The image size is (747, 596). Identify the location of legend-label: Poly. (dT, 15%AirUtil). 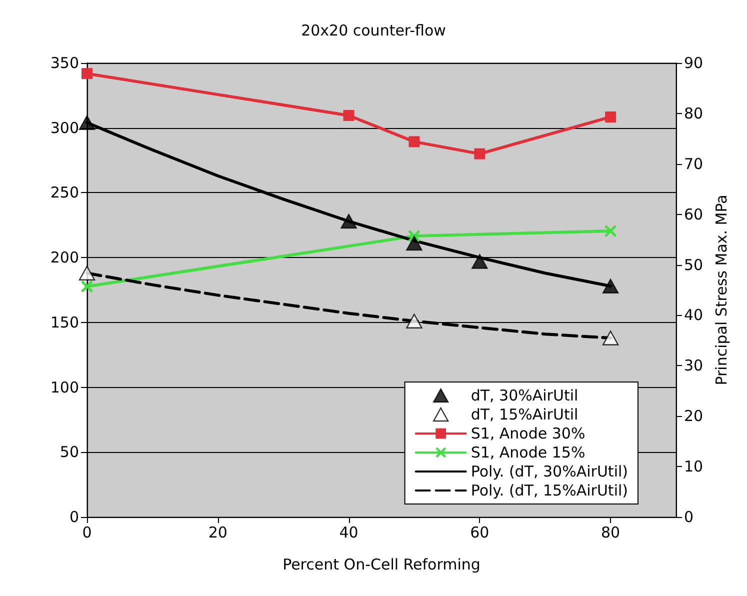
(549, 491).